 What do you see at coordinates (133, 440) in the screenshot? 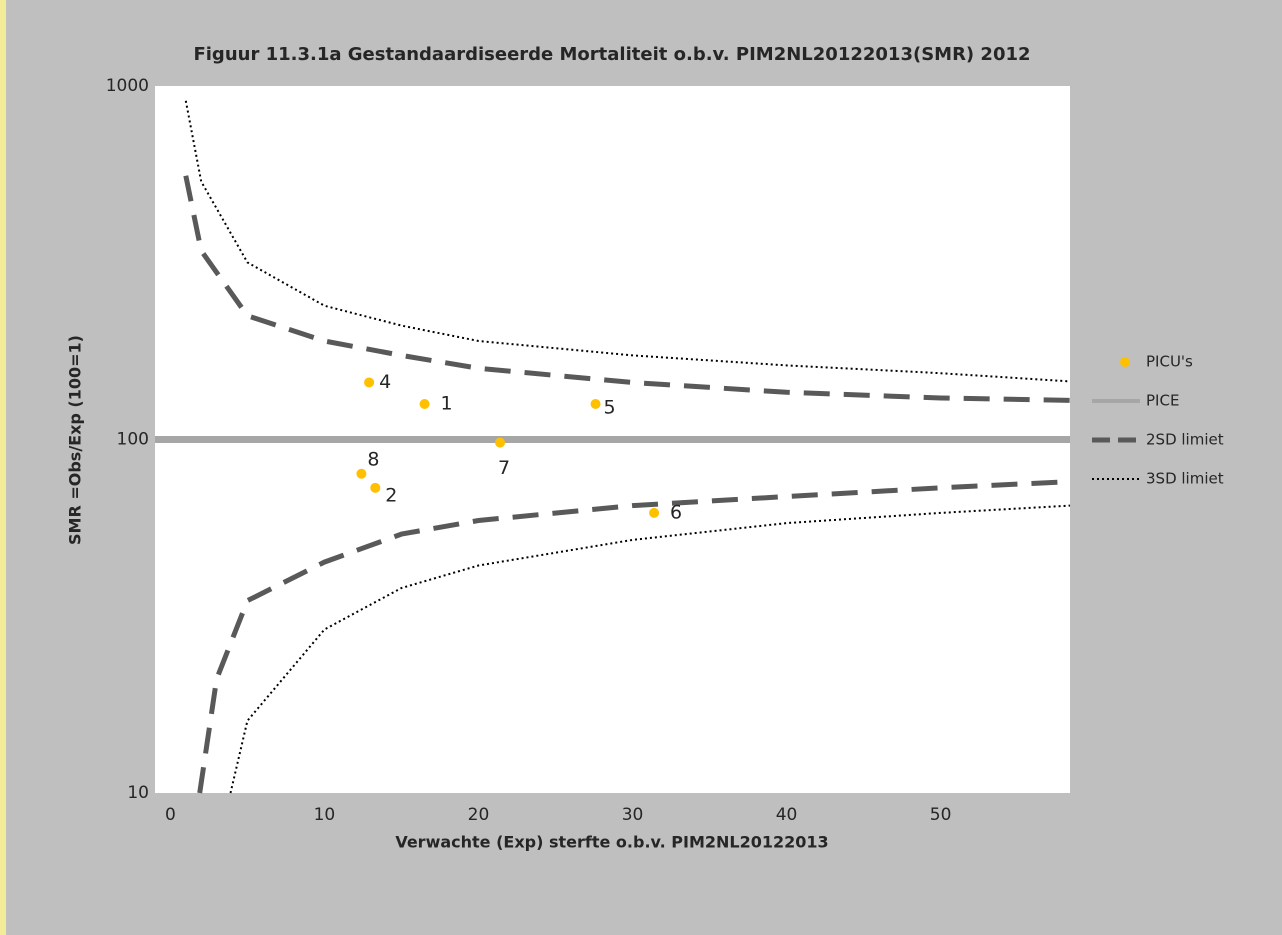
I see `y-tick-label: 100` at bounding box center [133, 440].